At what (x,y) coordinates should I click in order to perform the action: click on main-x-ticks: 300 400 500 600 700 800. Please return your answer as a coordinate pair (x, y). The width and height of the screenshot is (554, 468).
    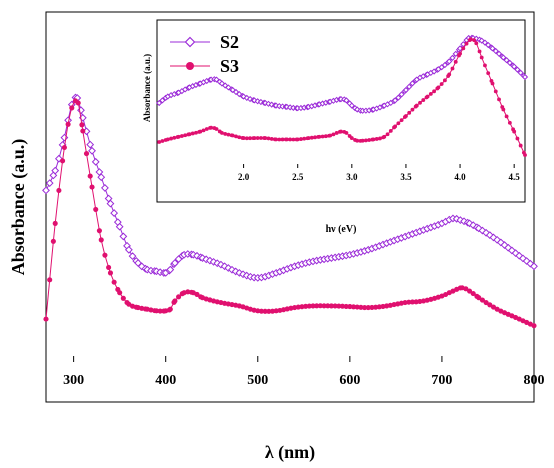
    Looking at the image, I should click on (304, 372).